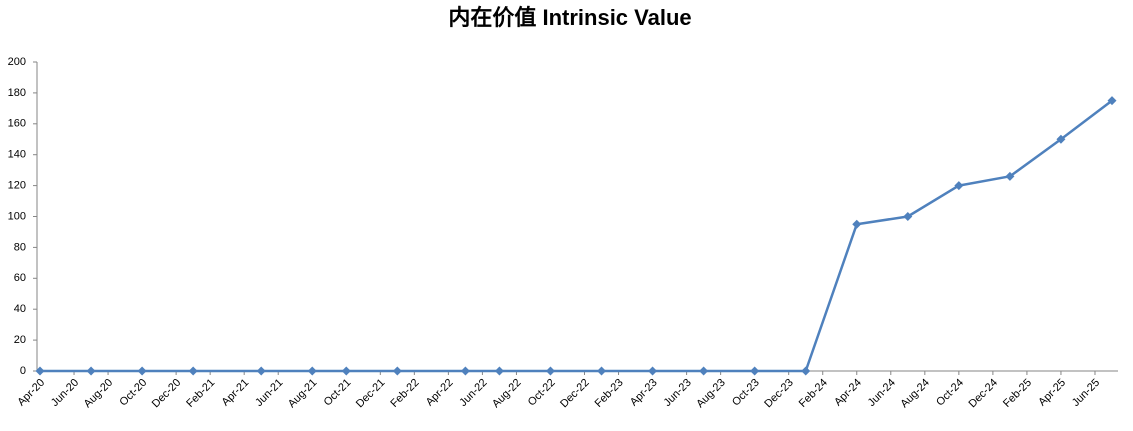 The image size is (1133, 431). What do you see at coordinates (746, 393) in the screenshot?
I see `x-tick-label: Oct-23` at bounding box center [746, 393].